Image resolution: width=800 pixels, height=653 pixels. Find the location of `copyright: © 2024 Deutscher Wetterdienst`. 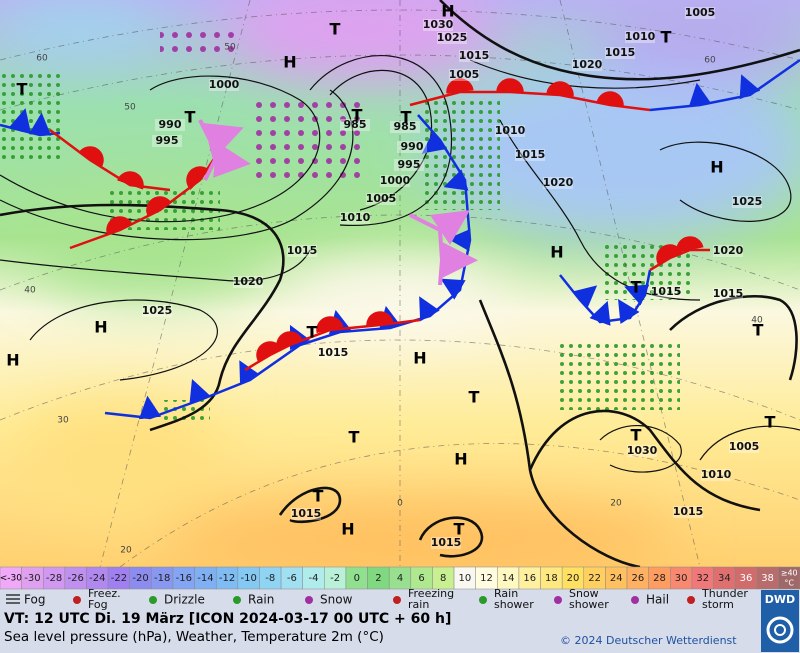

copyright: © 2024 Deutscher Wetterdienst is located at coordinates (648, 640).